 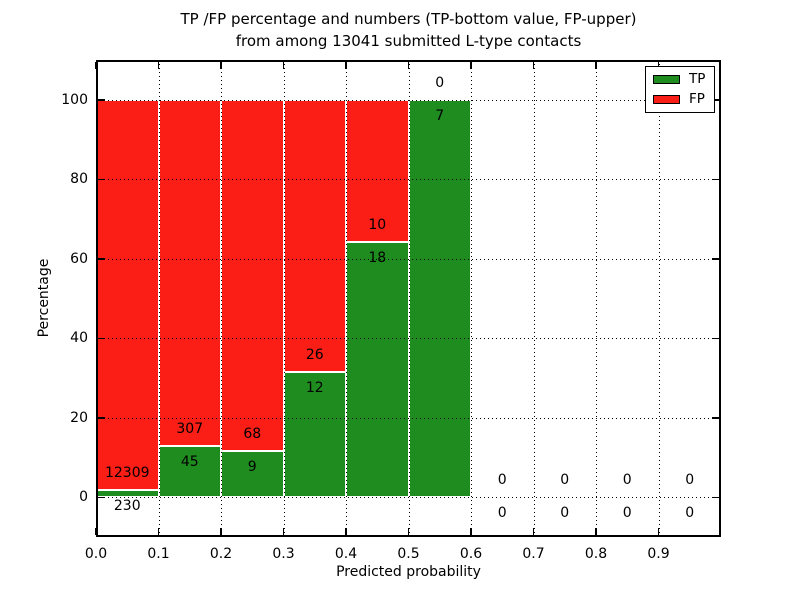 What do you see at coordinates (408, 554) in the screenshot?
I see `x-tick-label: 0.5` at bounding box center [408, 554].